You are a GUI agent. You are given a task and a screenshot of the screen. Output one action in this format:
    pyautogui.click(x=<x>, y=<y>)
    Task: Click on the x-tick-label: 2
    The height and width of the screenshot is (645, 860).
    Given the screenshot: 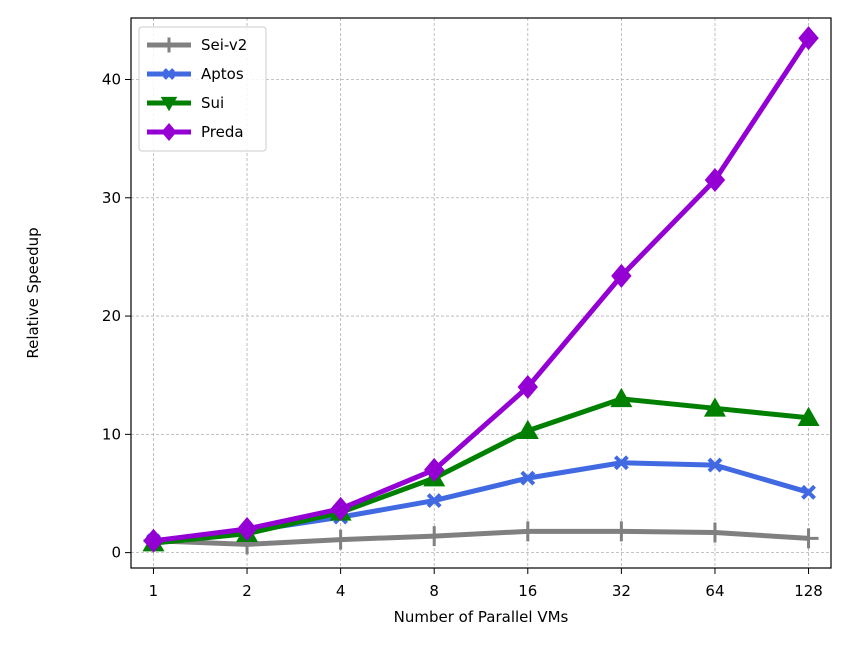 What is the action you would take?
    pyautogui.click(x=247, y=591)
    